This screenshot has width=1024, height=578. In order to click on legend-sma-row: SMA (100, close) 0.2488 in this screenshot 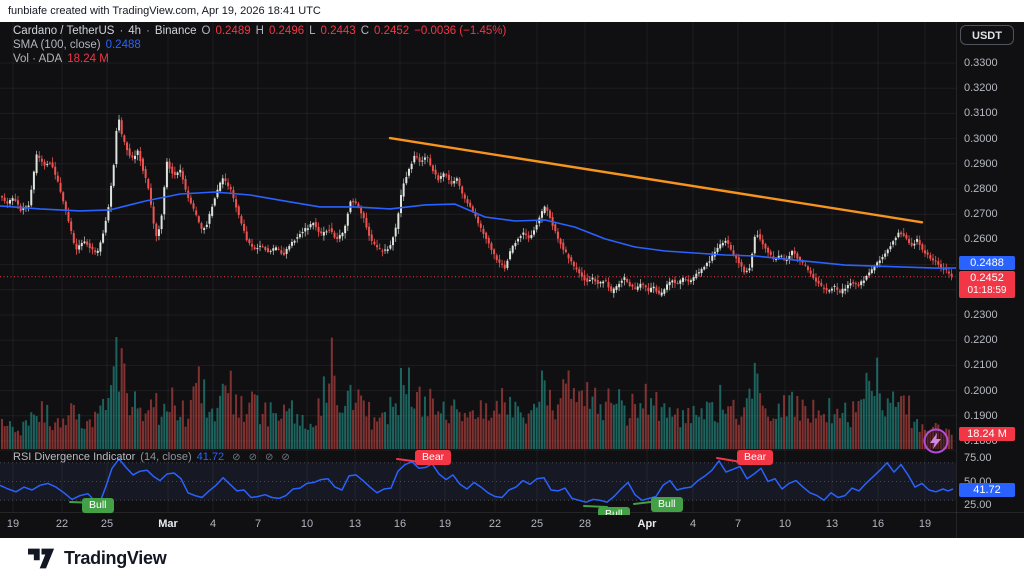, I will do `click(259, 45)`.